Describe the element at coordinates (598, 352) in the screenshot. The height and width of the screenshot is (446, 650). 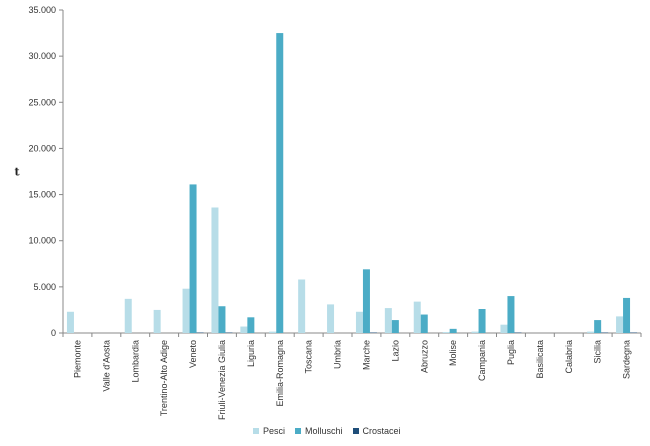
I see `x-tick-label: Sicilia` at that location.